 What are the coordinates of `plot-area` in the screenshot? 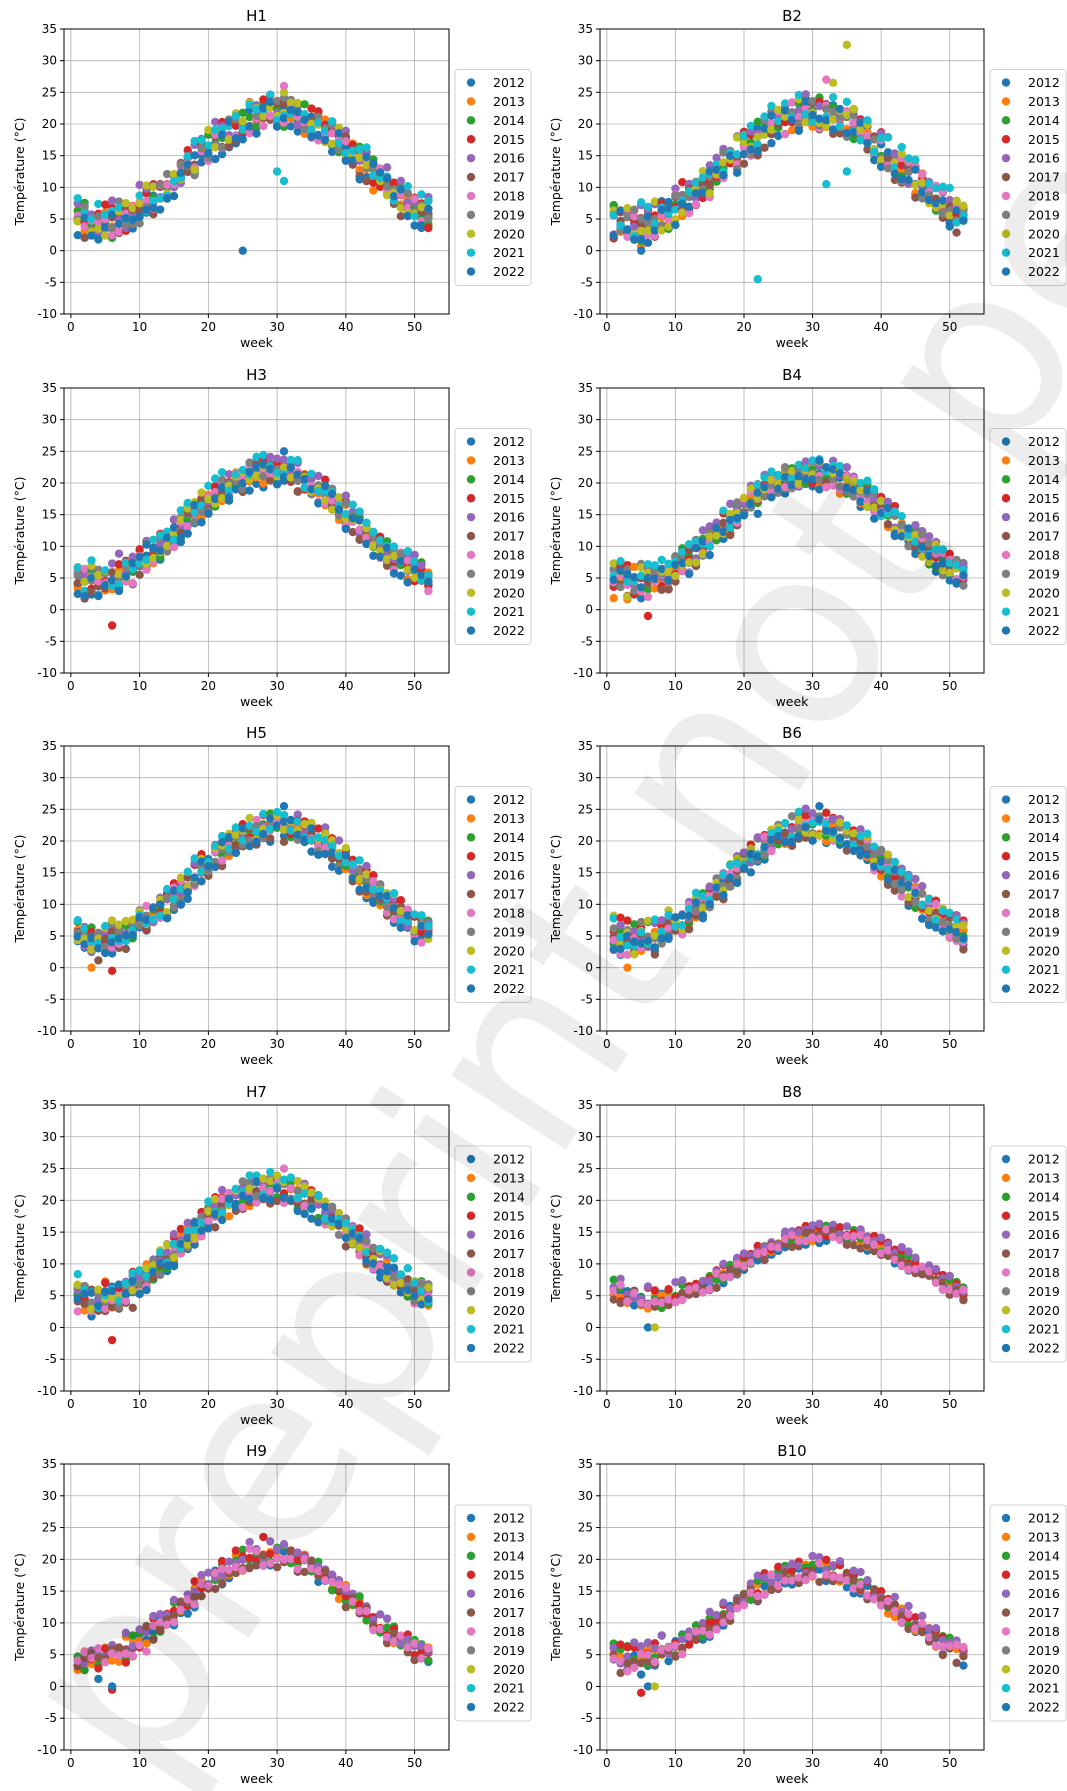 It's located at (256, 888).